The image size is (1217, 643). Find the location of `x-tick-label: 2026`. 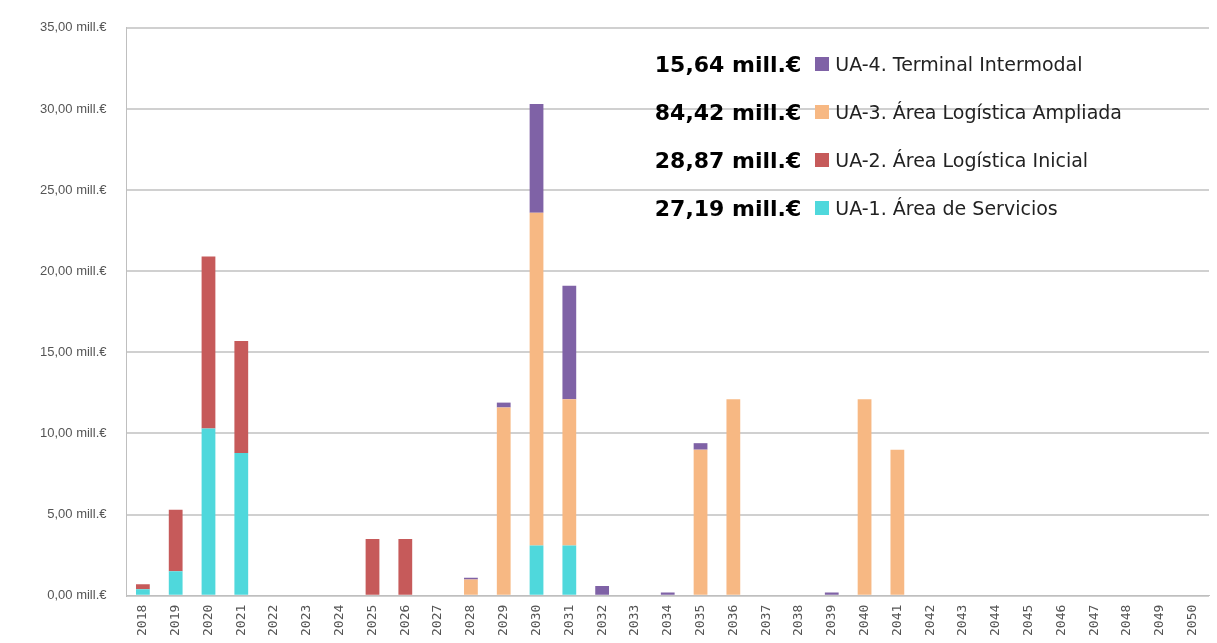

x-tick-label: 2026 is located at coordinates (404, 620).